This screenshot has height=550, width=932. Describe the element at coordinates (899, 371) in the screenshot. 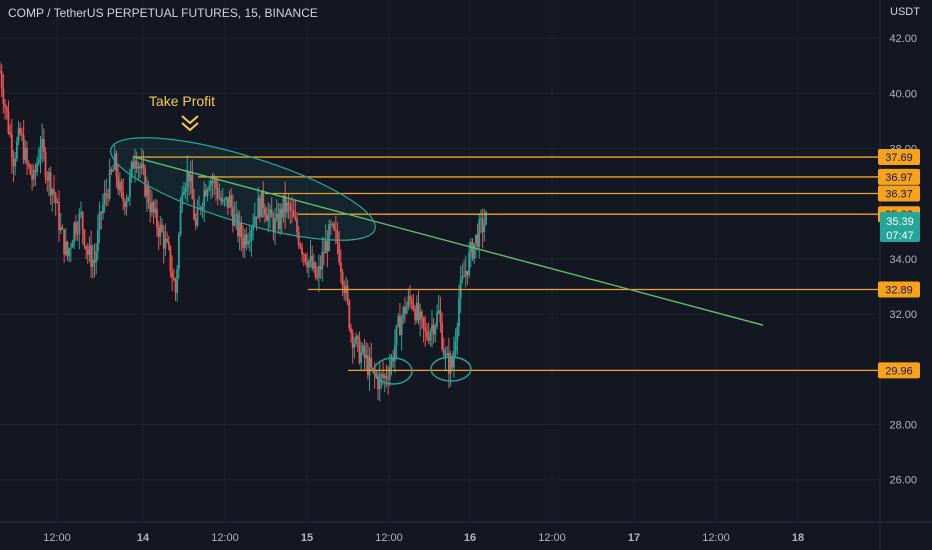

I see `level-price-label: 29.96` at that location.